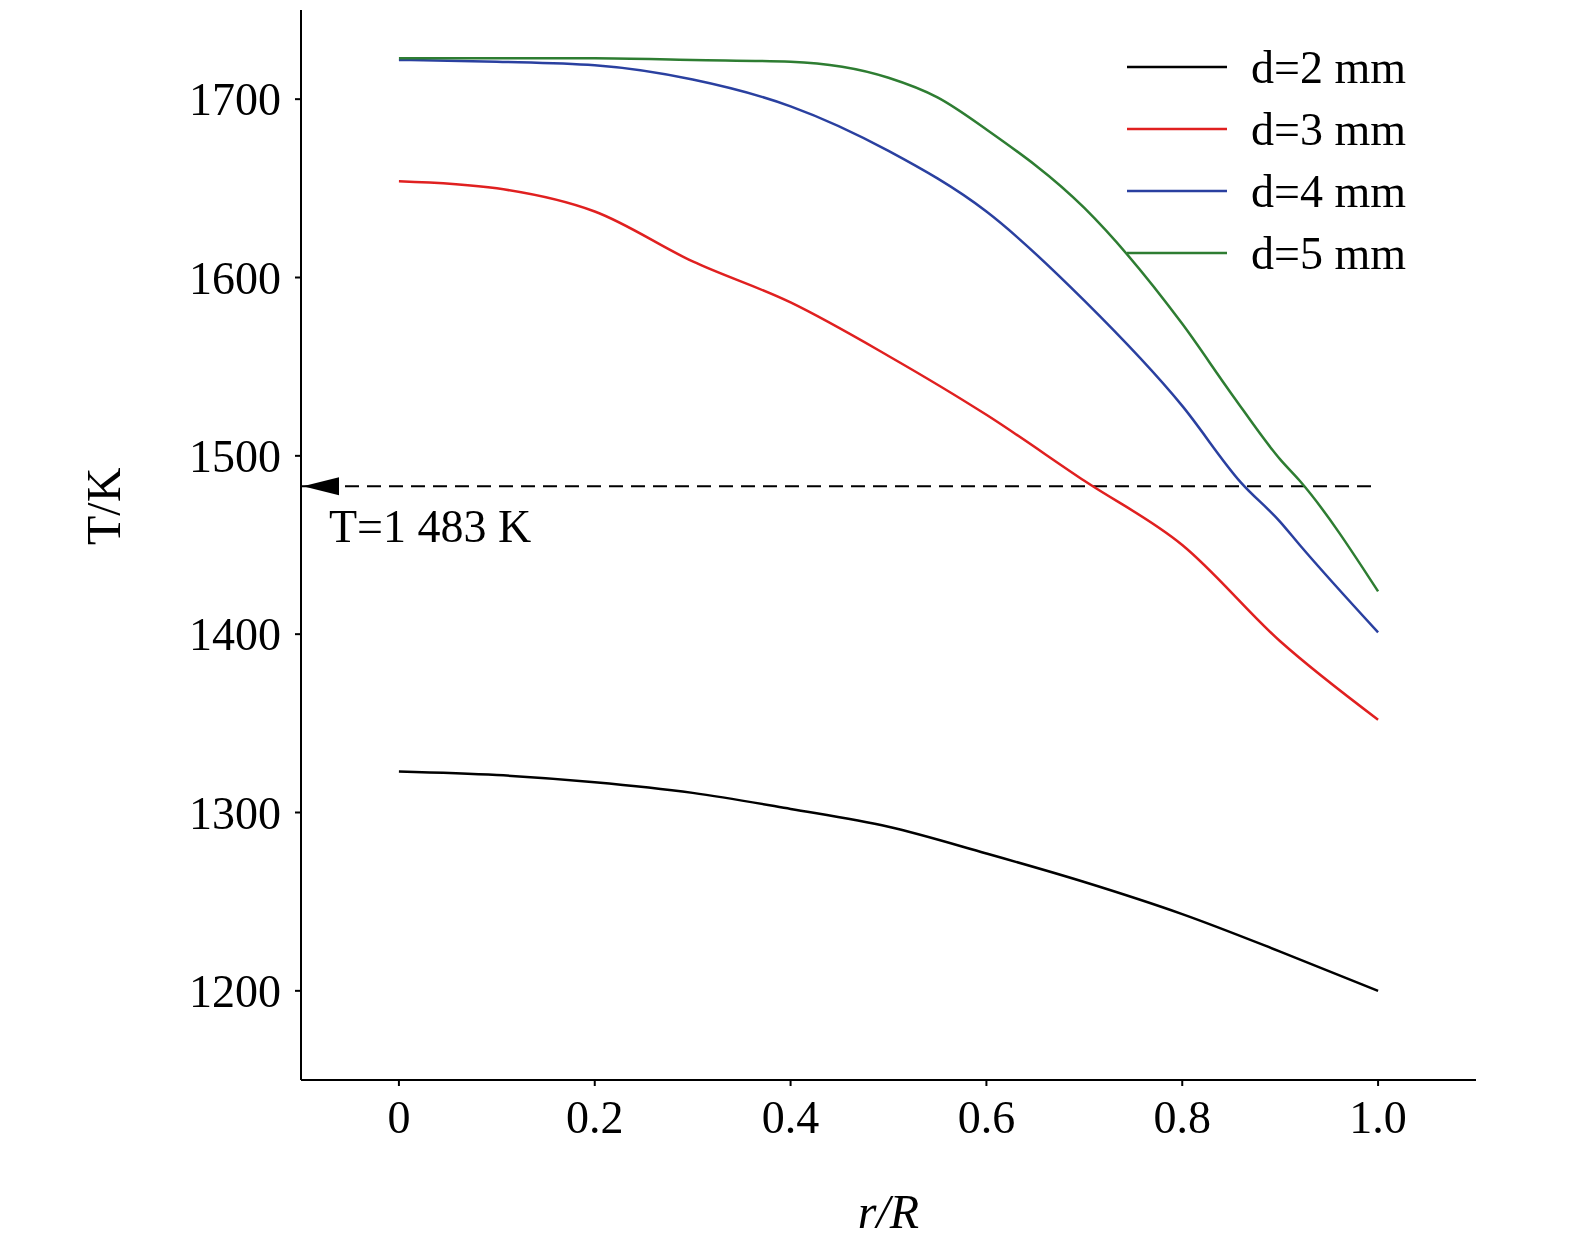  What do you see at coordinates (235, 813) in the screenshot?
I see `y-tick-label: 1300` at bounding box center [235, 813].